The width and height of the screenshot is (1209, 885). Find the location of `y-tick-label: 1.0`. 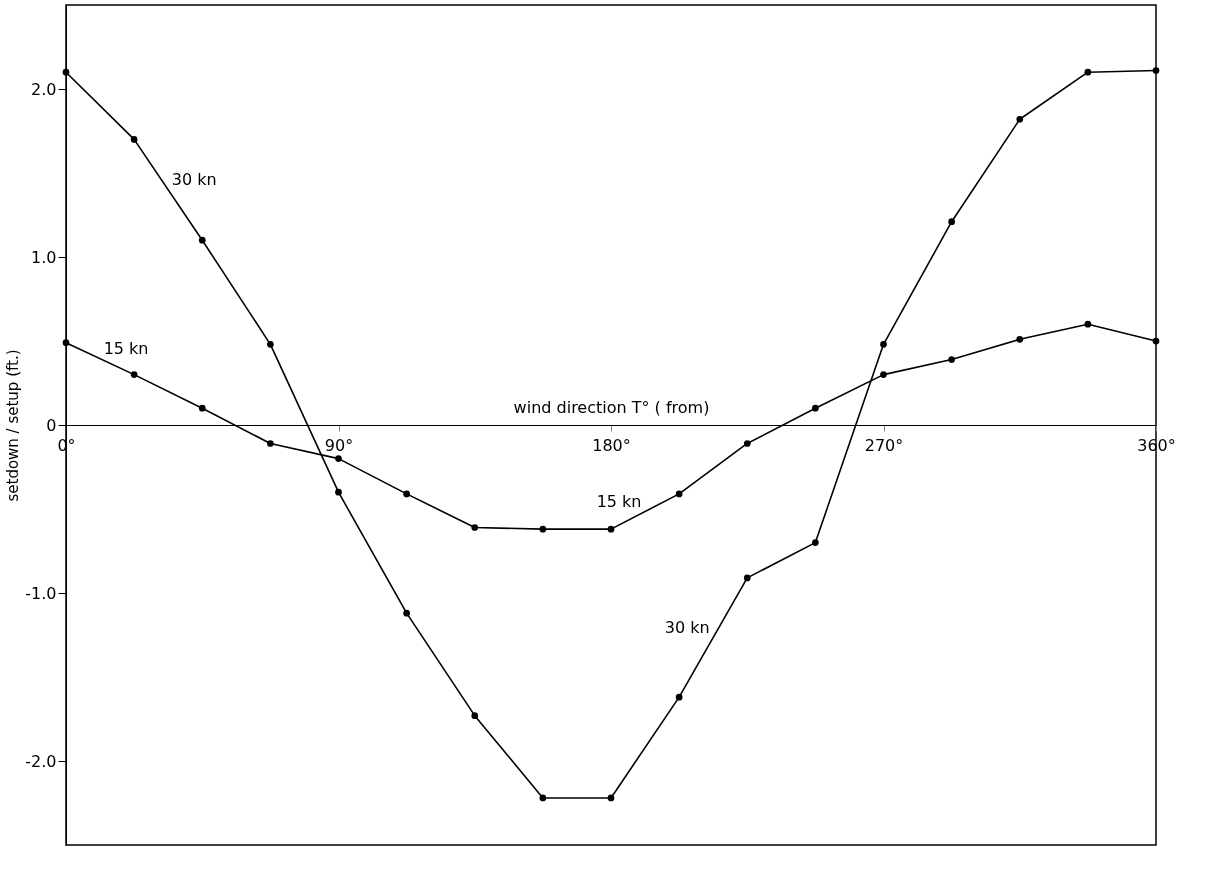

y-tick-label: 1.0 is located at coordinates (44, 257).